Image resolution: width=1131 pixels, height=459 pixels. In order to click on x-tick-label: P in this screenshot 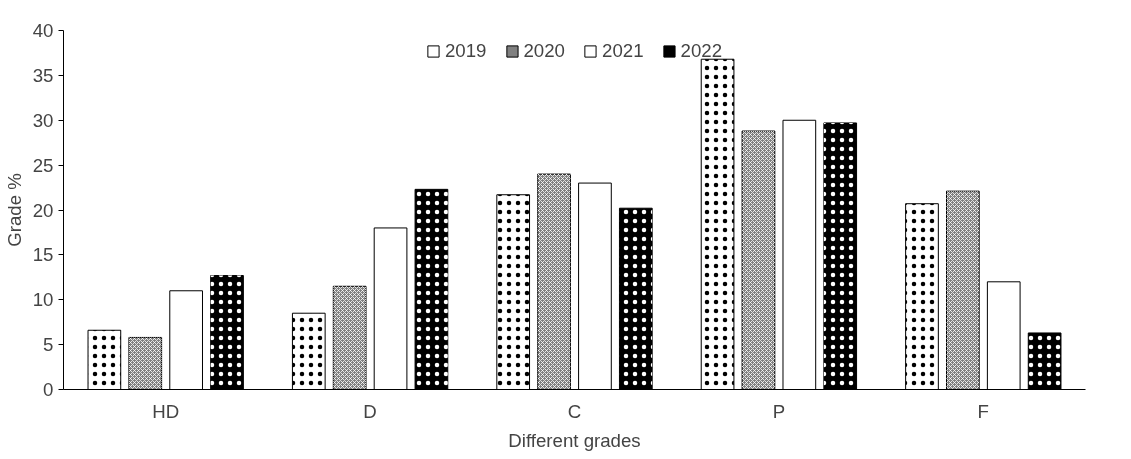, I will do `click(779, 411)`.